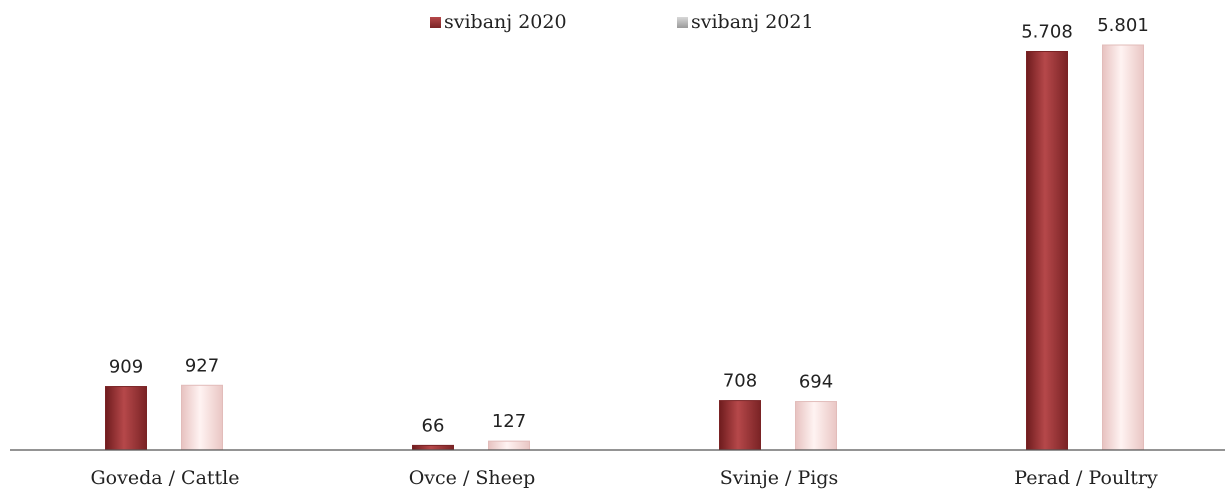 The width and height of the screenshot is (1225, 491). I want to click on legend-swatch-2021, so click(682, 22).